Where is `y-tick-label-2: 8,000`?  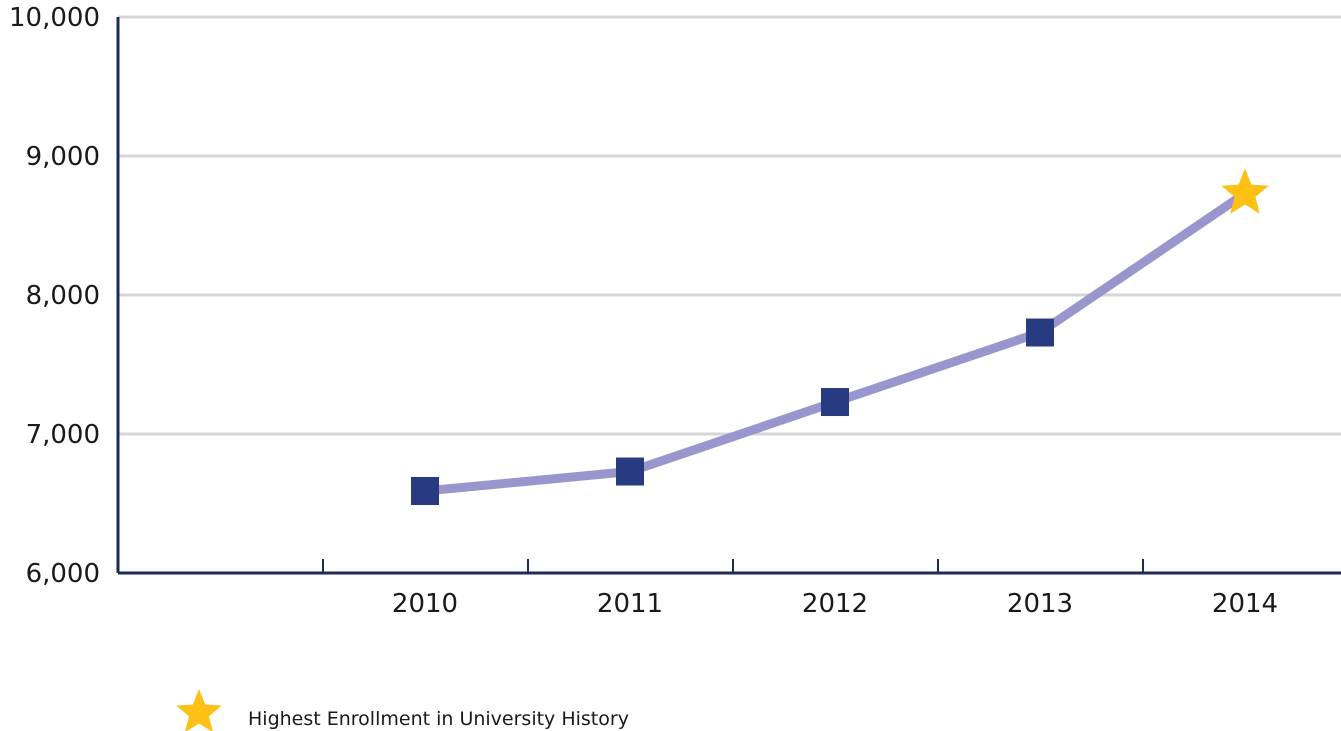
y-tick-label-2: 8,000 is located at coordinates (63, 296).